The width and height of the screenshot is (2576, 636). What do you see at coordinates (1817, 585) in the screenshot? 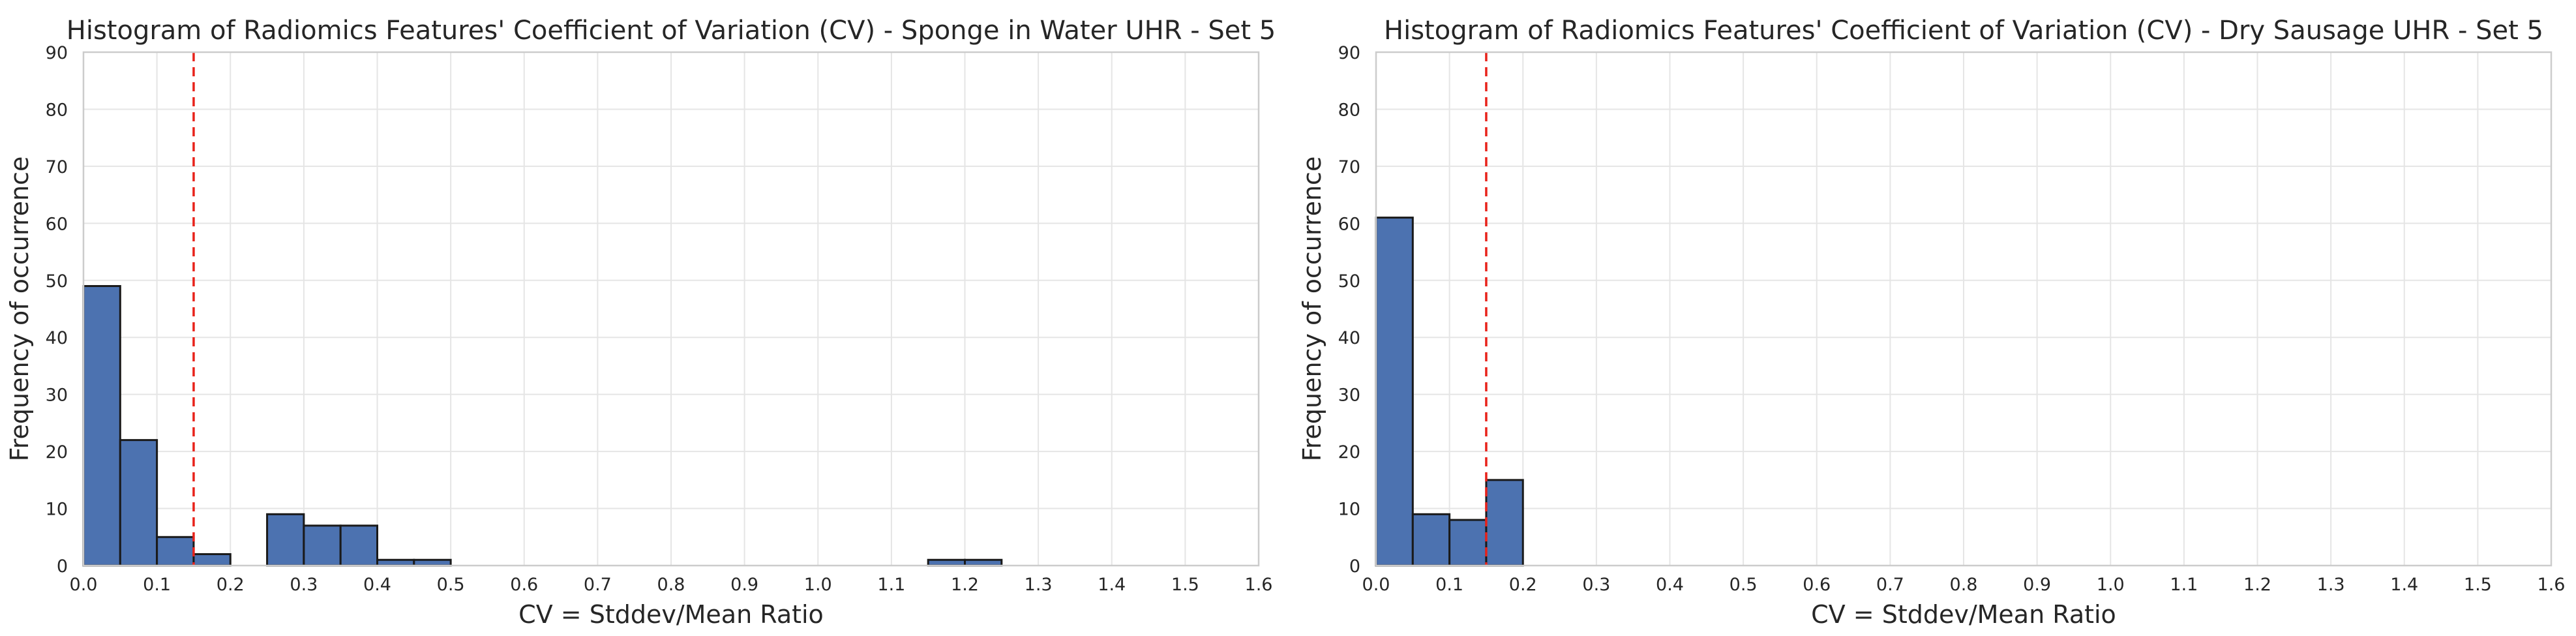
I see `sausage-x-tick-label: 0.6` at bounding box center [1817, 585].